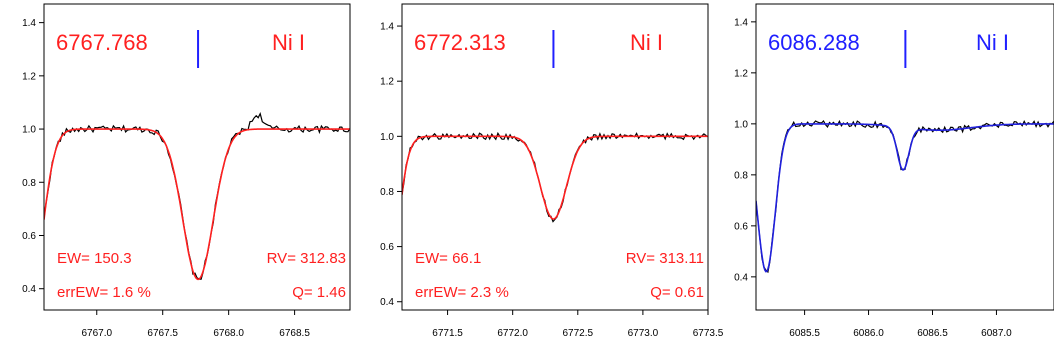 This screenshot has height=356, width=1054. Describe the element at coordinates (460, 42) in the screenshot. I see `line-wavelength-label: 6772.313` at that location.